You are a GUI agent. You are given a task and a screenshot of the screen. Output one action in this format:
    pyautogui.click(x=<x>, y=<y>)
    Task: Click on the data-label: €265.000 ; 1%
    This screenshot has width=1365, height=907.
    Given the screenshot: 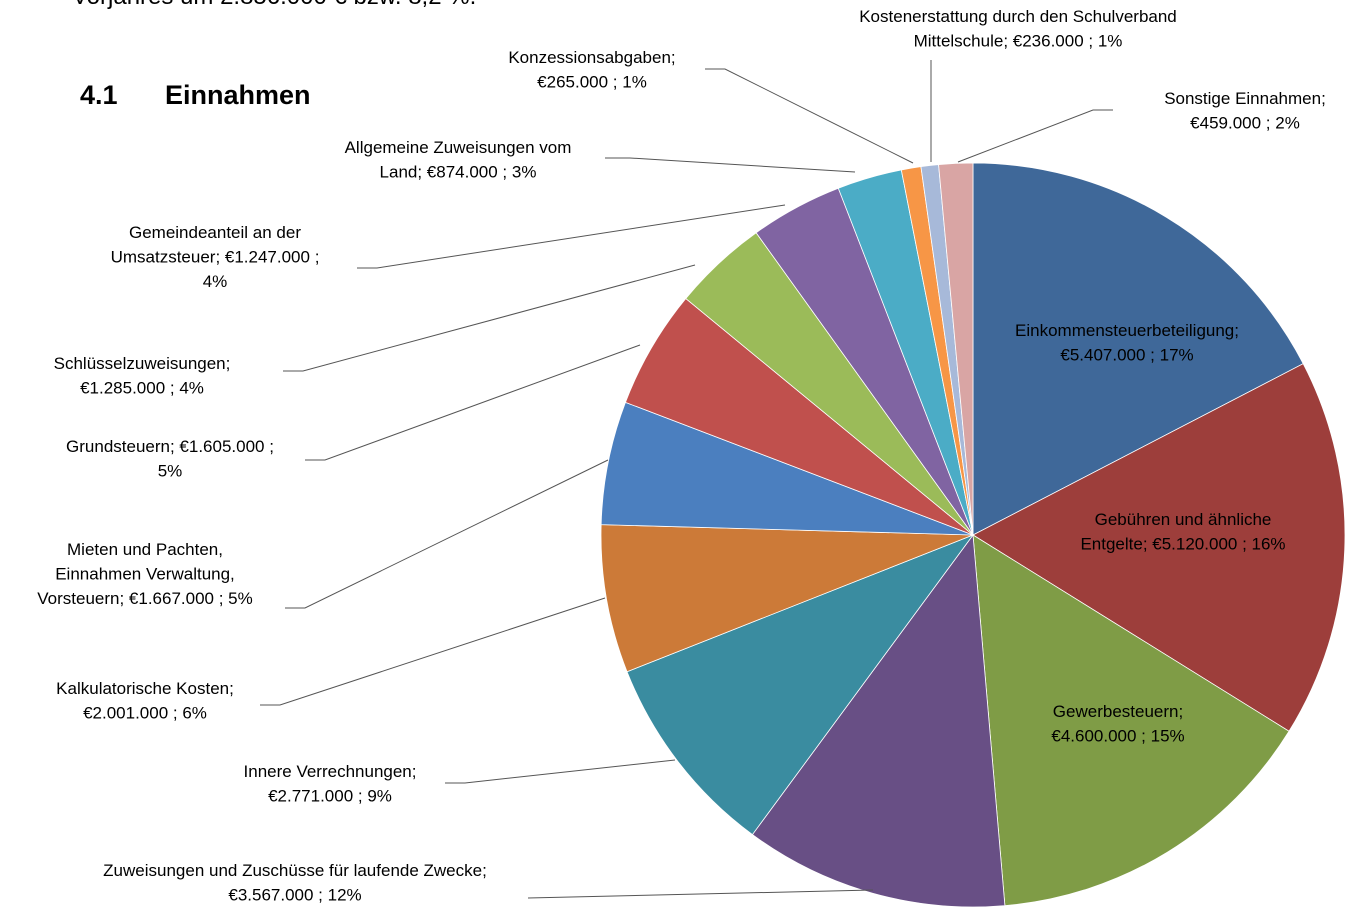 What is the action you would take?
    pyautogui.click(x=592, y=82)
    